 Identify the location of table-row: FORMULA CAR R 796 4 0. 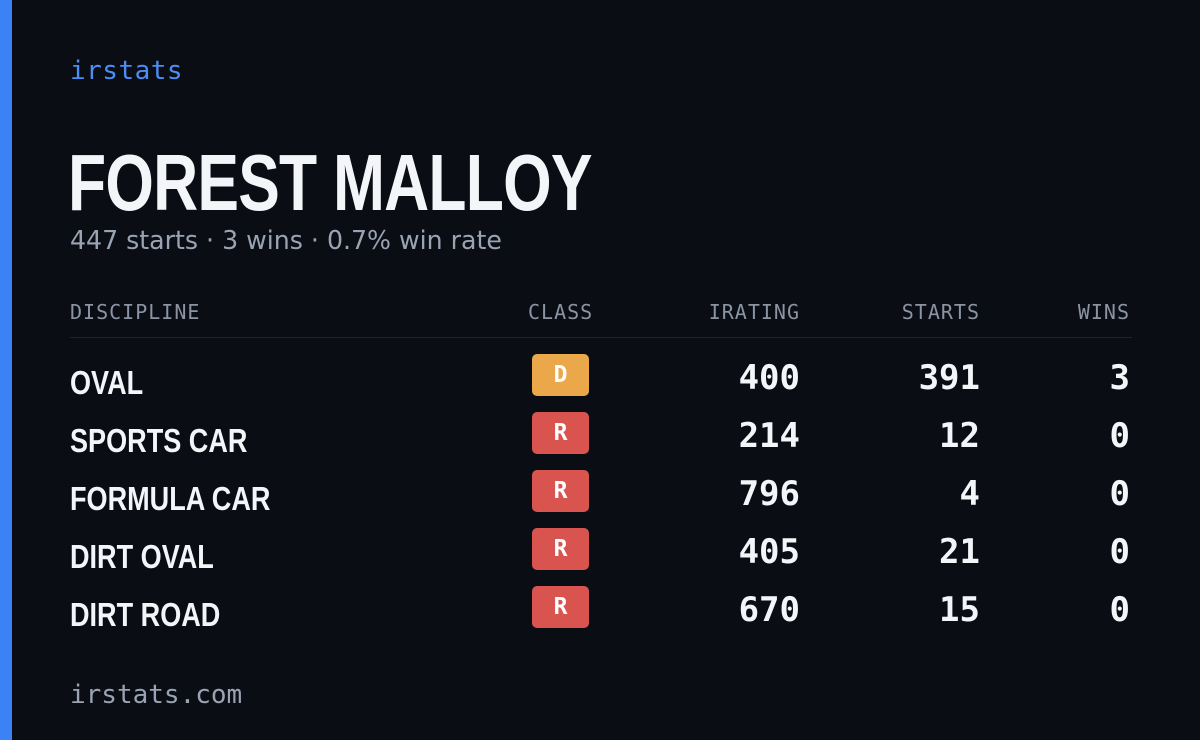
(600, 499).